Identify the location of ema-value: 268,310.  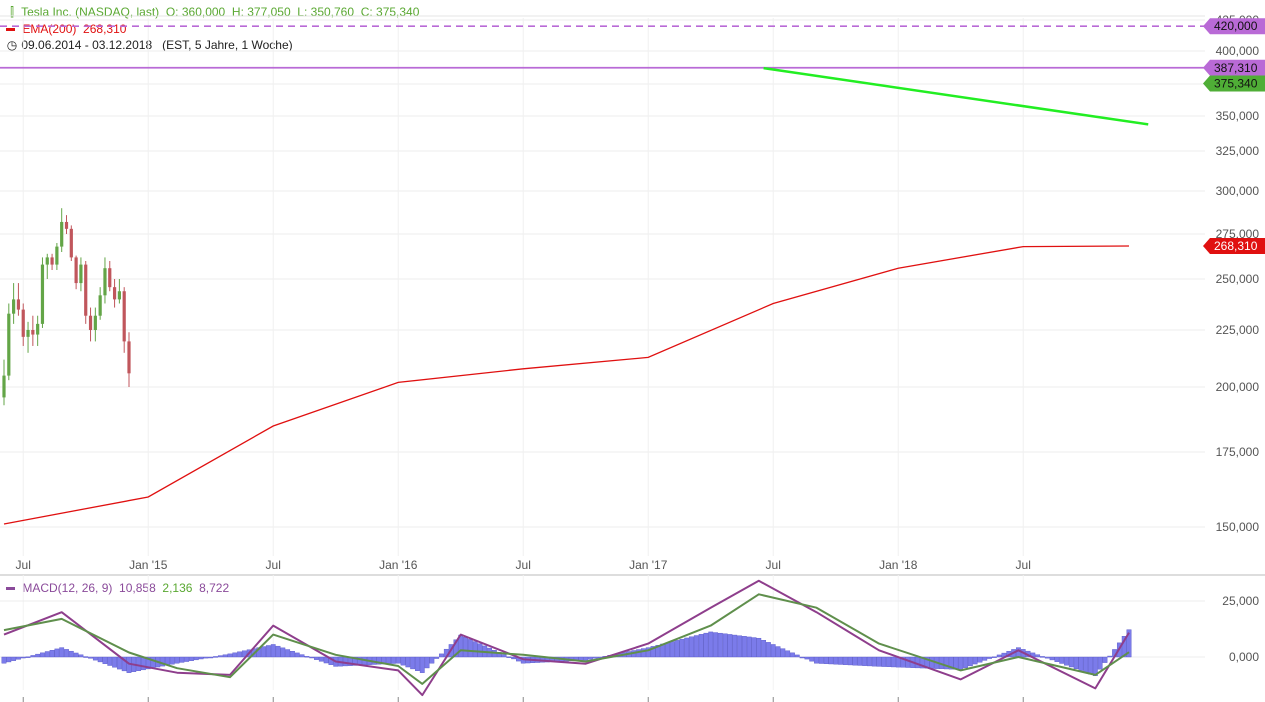
(105, 29).